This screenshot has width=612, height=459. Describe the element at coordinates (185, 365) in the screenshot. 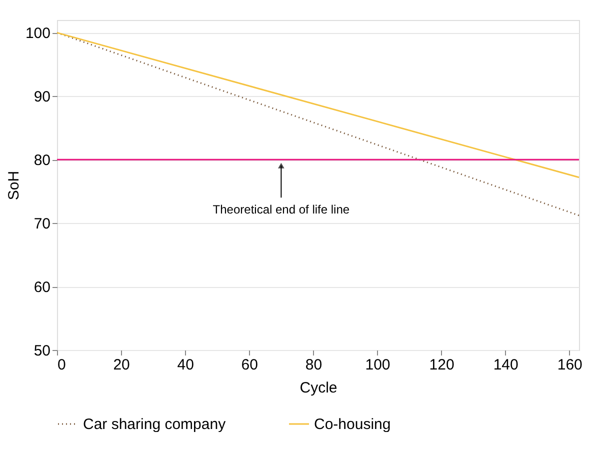

I see `x-tick-label: 40` at that location.